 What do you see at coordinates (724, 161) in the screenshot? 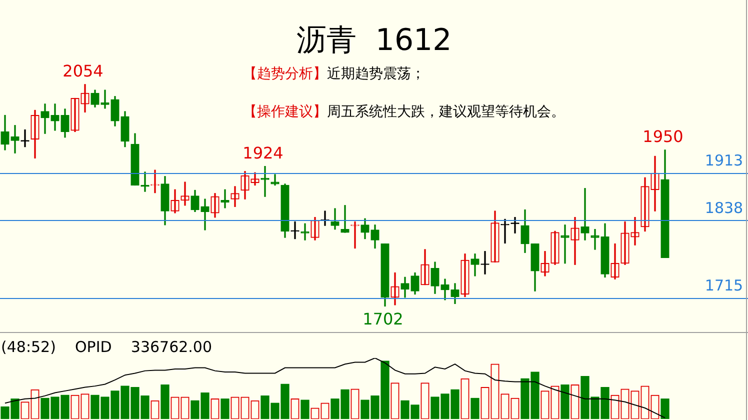
I see `ref-line-label: 1913` at bounding box center [724, 161].